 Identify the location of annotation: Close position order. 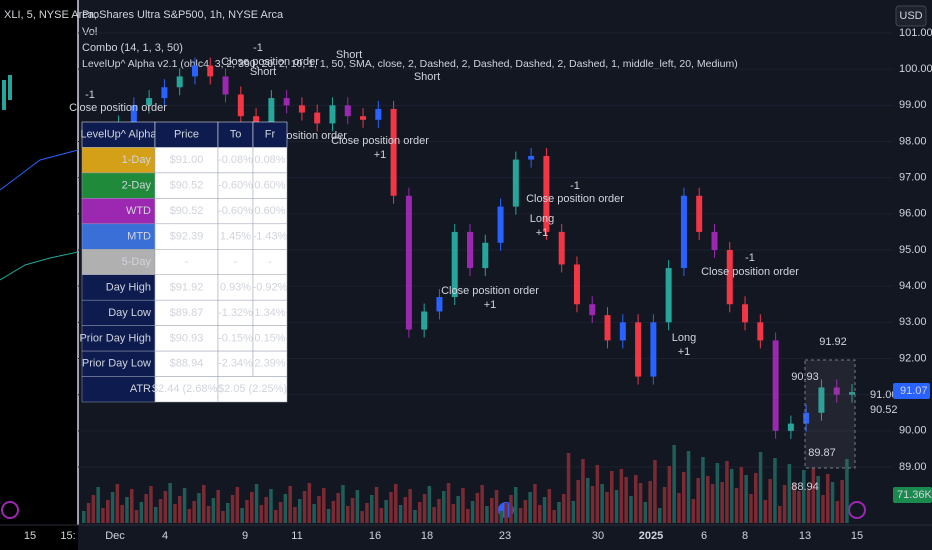
(118, 108).